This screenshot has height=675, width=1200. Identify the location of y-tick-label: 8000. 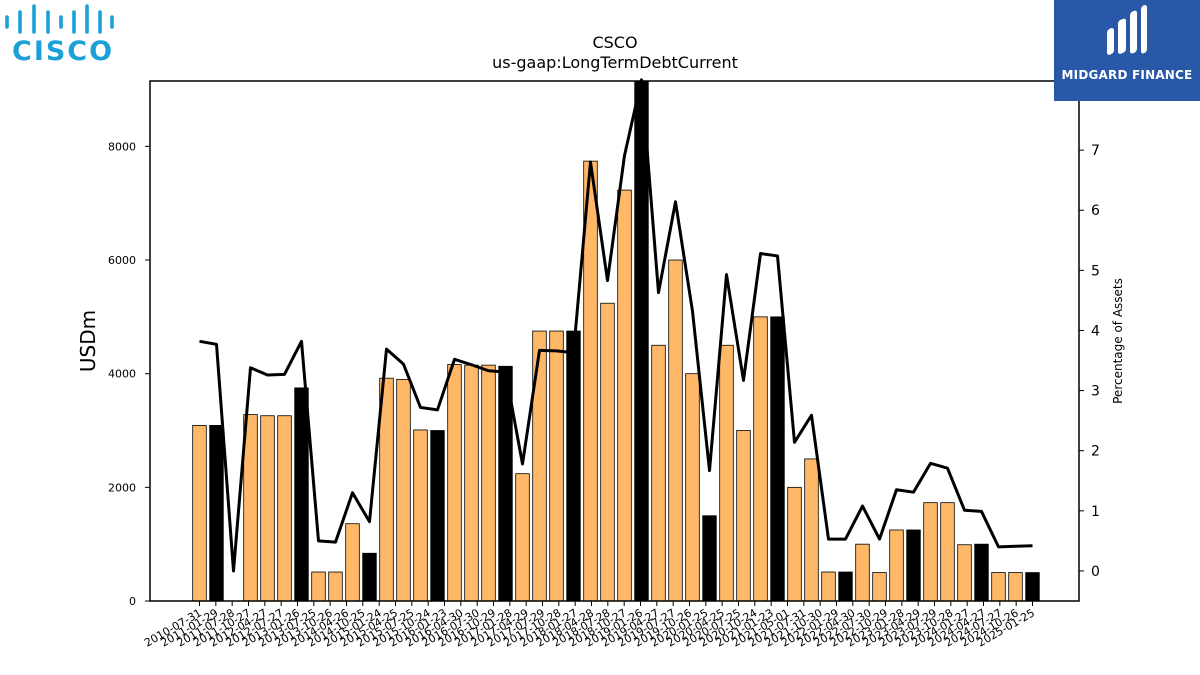
(122, 146).